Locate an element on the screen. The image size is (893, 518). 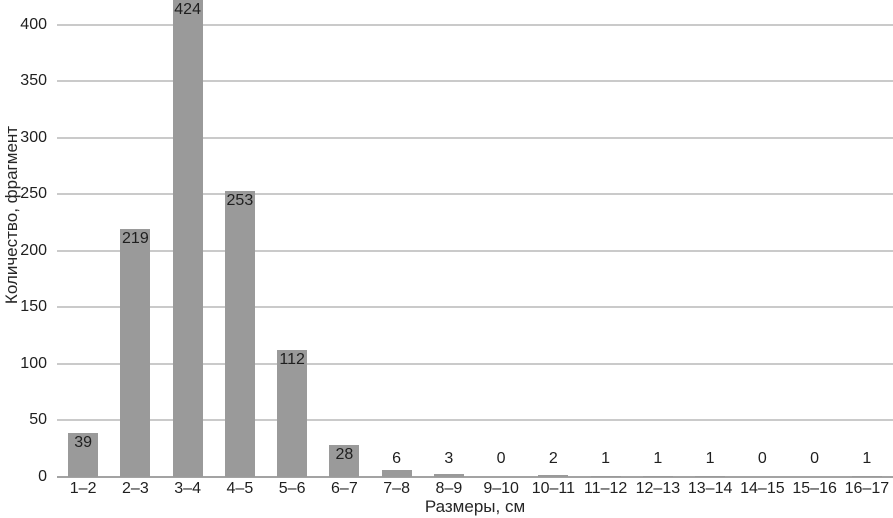
x-tick-label: 13–14 is located at coordinates (710, 488).